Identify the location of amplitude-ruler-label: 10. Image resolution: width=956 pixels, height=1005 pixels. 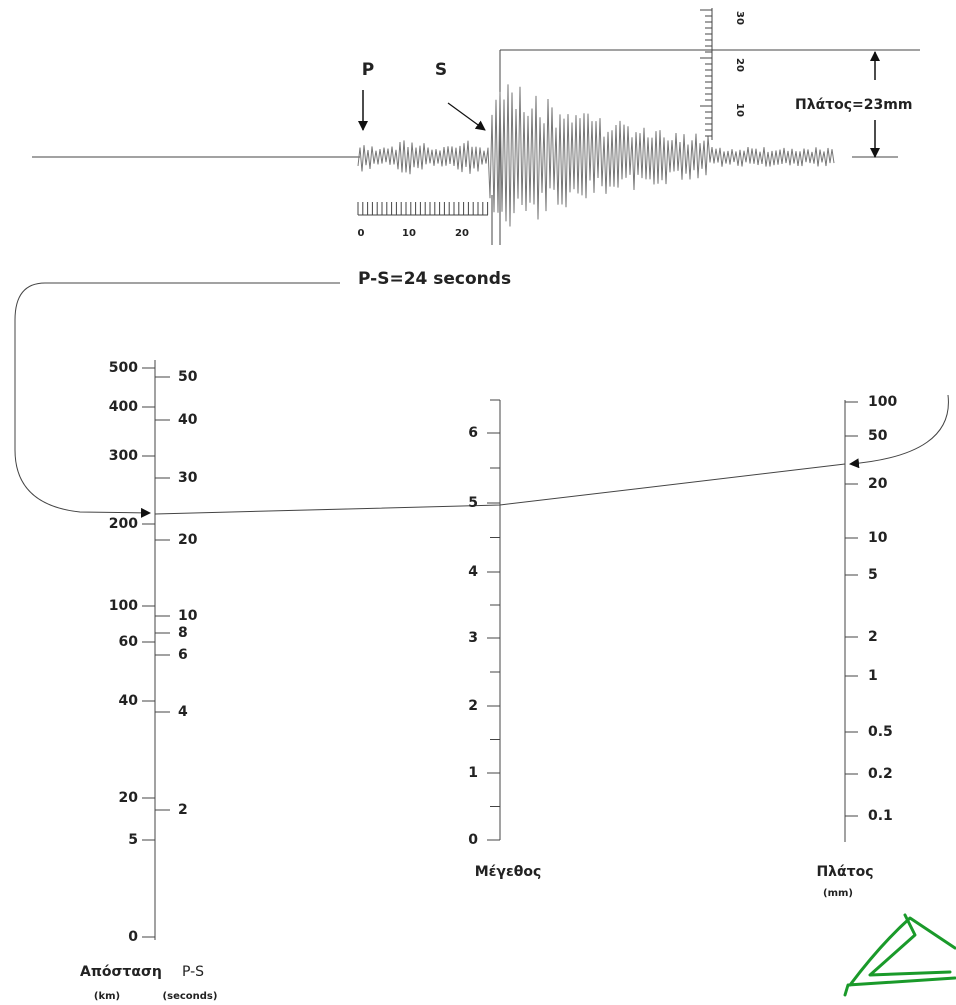
(739, 110).